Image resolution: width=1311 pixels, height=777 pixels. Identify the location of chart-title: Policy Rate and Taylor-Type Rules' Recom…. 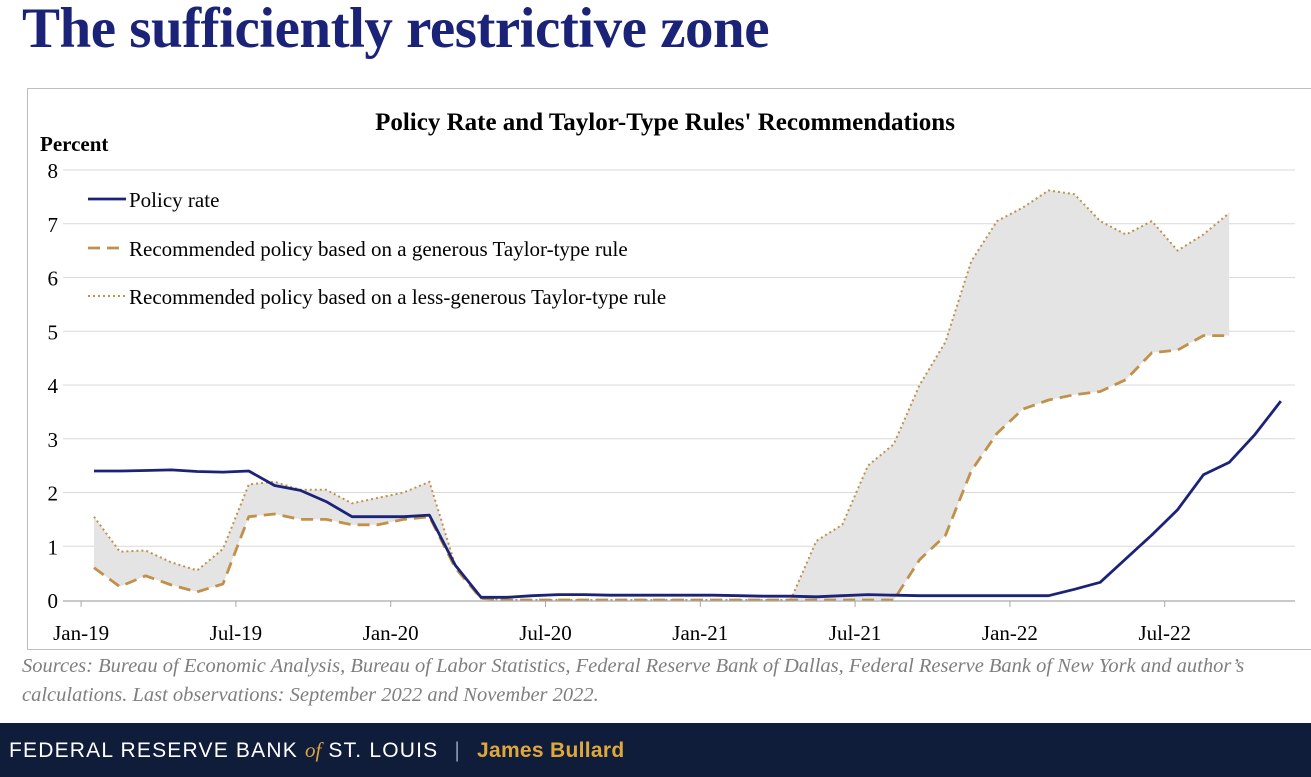
(665, 122).